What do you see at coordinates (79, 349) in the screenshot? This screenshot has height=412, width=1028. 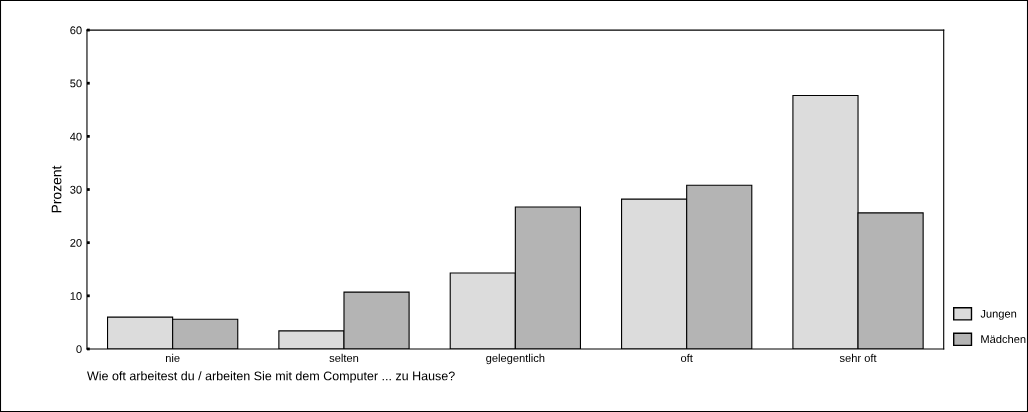 I see `y-tick-label: 0` at bounding box center [79, 349].